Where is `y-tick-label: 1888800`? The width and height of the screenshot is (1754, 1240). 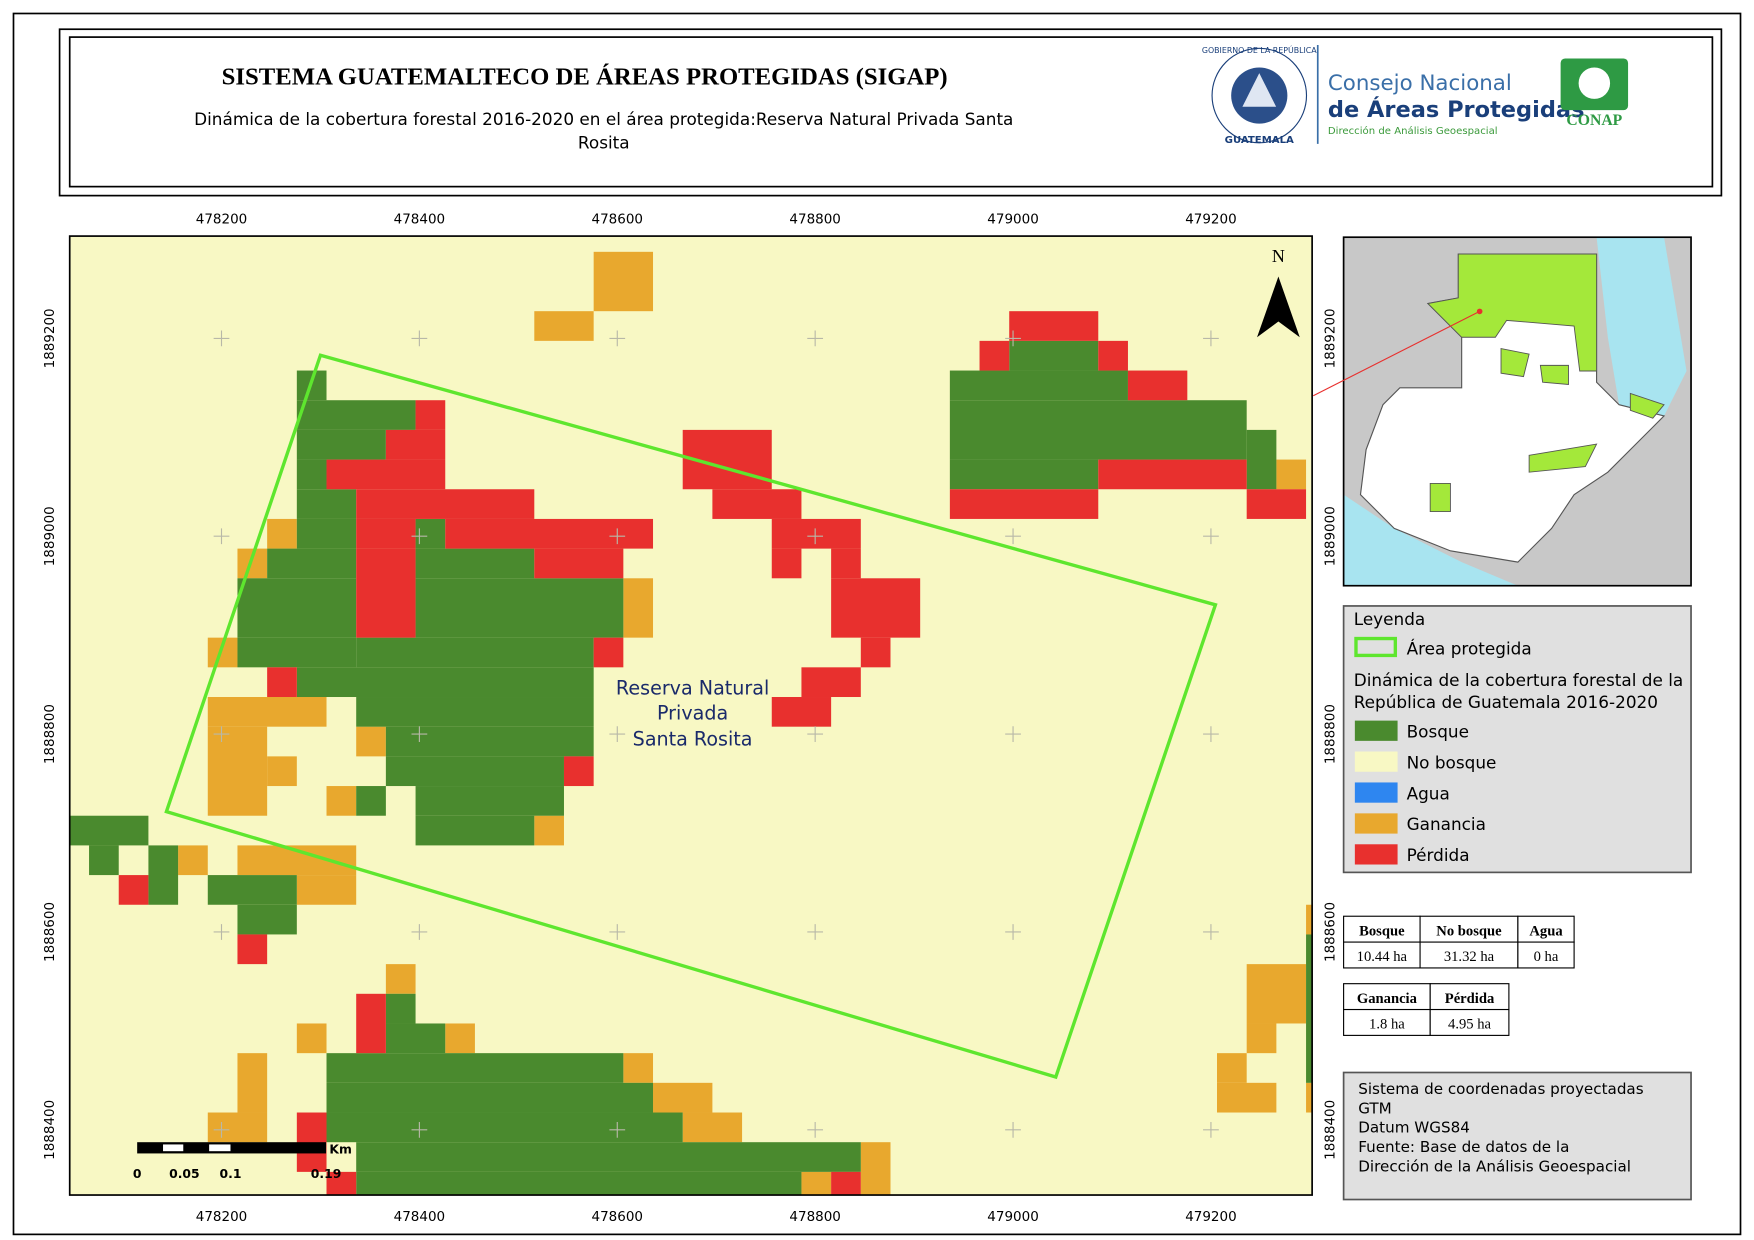 y-tick-label: 1888800 is located at coordinates (50, 734).